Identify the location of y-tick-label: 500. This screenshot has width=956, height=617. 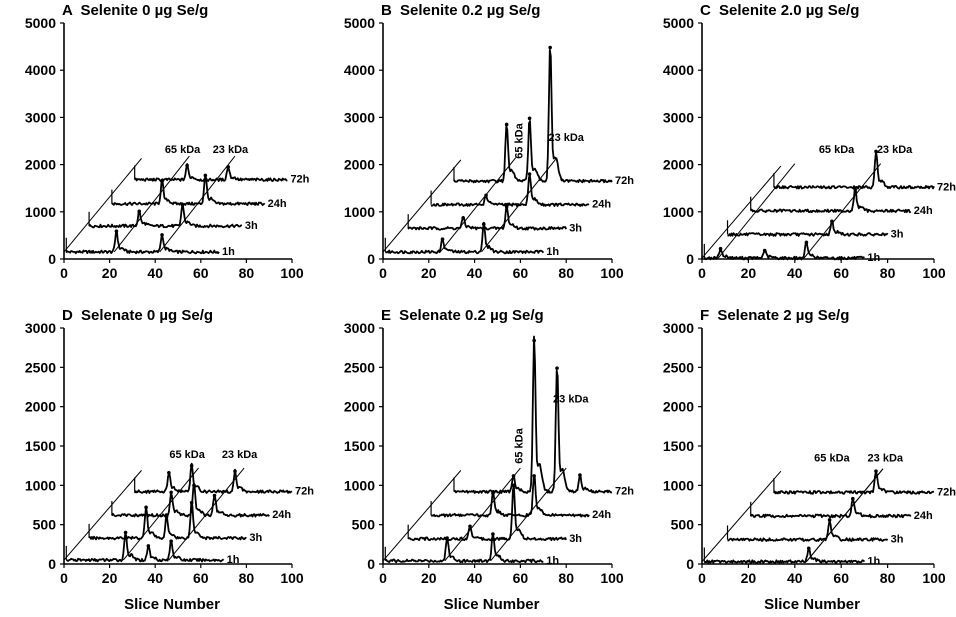
(364, 525).